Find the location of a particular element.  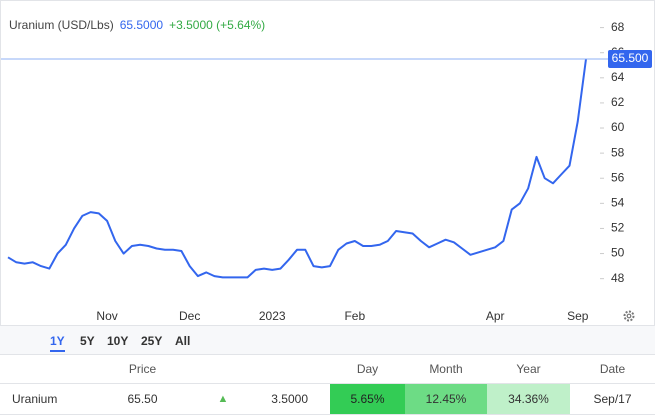

column-header: Date is located at coordinates (612, 369).